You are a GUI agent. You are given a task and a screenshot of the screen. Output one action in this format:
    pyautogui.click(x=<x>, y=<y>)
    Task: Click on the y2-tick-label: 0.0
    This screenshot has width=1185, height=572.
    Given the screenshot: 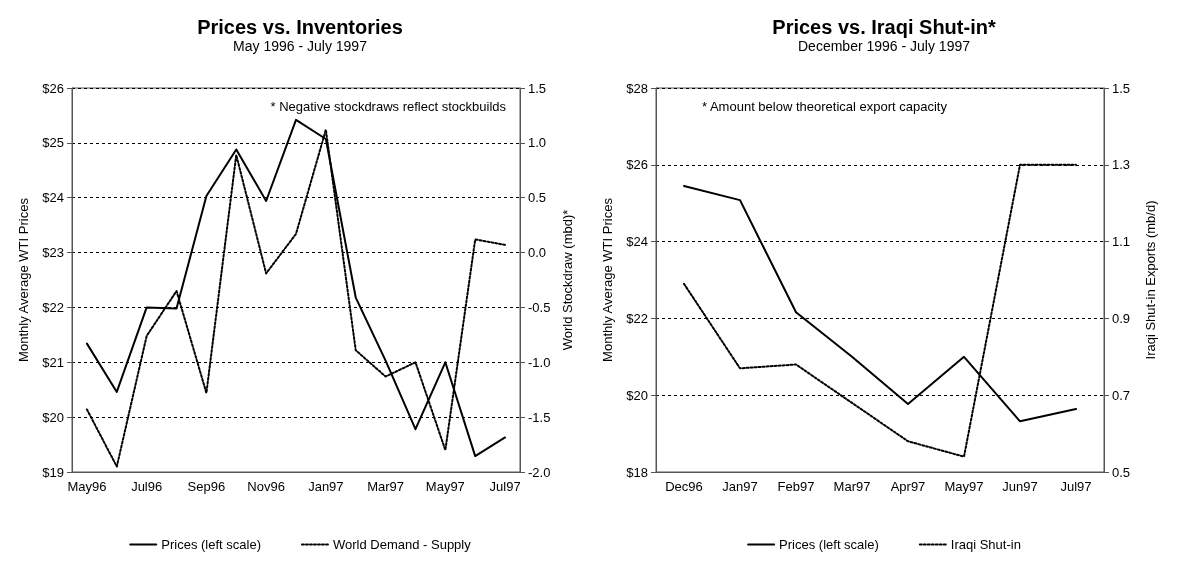 What is the action you would take?
    pyautogui.click(x=537, y=253)
    